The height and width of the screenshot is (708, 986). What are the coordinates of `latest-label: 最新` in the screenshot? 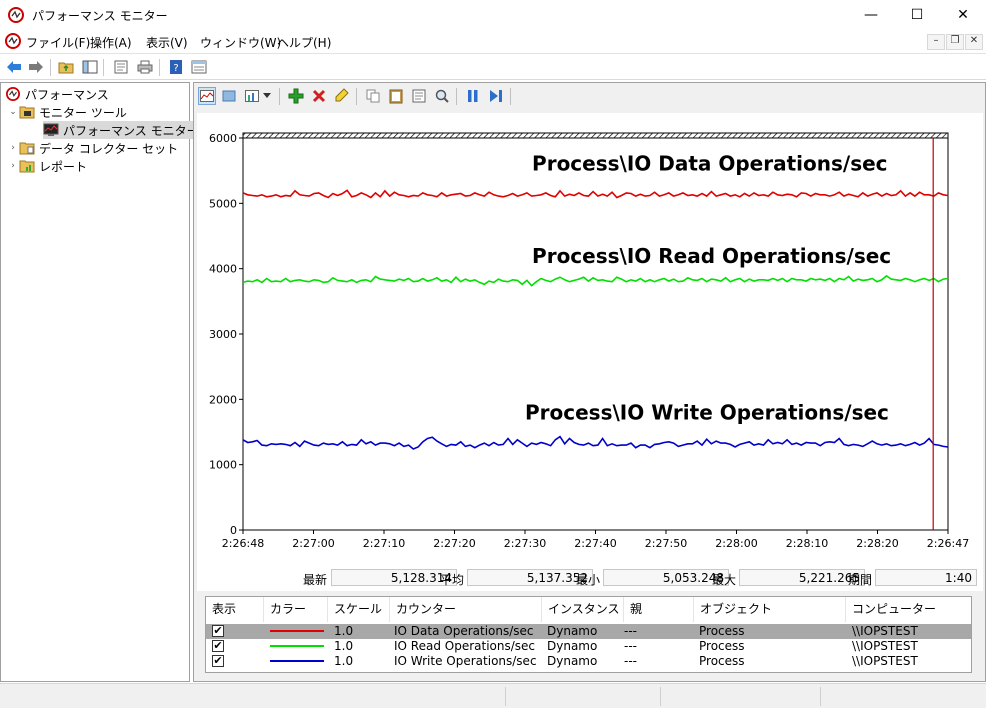 It's located at (315, 580).